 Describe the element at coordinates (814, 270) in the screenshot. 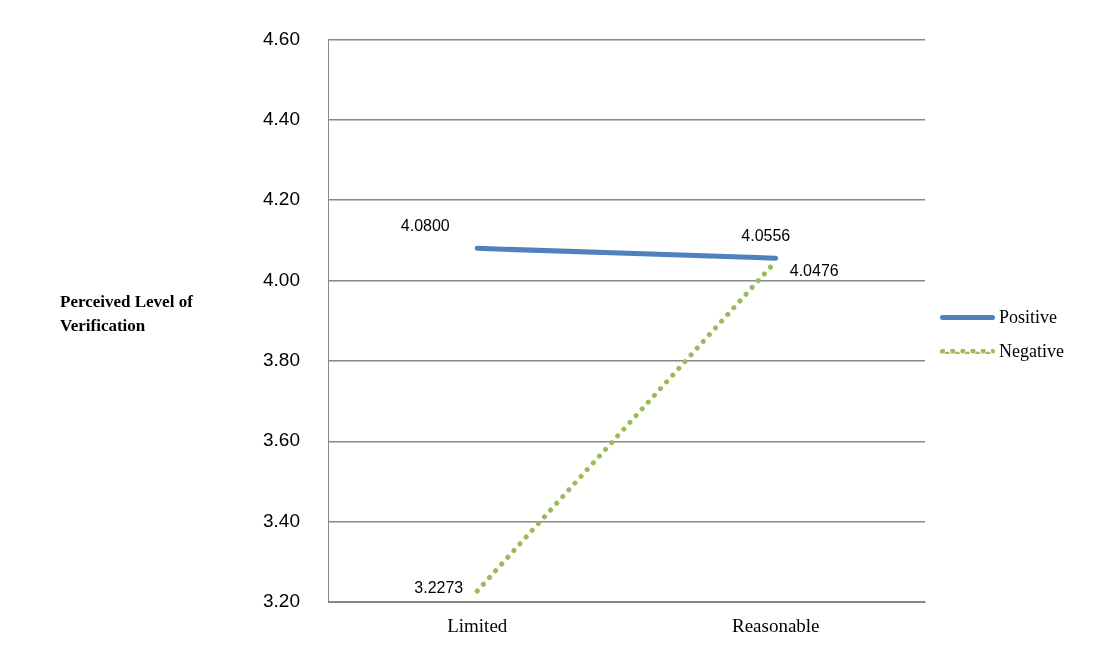

I see `data-label: 4.0476` at that location.